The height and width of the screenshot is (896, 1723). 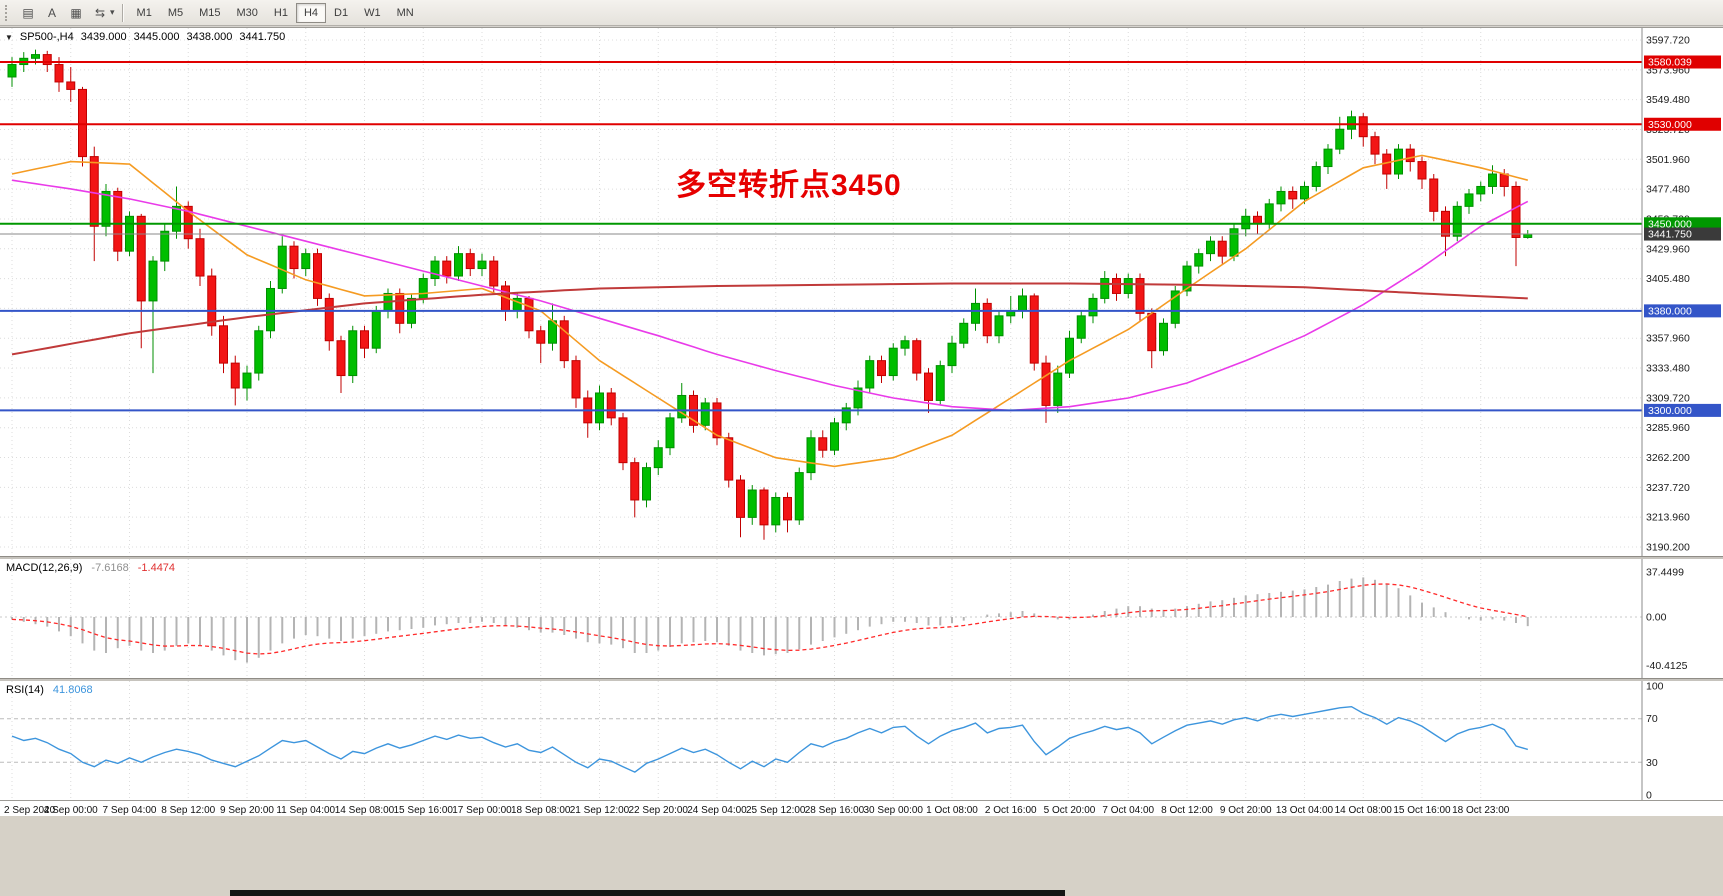 I want to click on collapse-arrow-icon: ▼, so click(x=9, y=37).